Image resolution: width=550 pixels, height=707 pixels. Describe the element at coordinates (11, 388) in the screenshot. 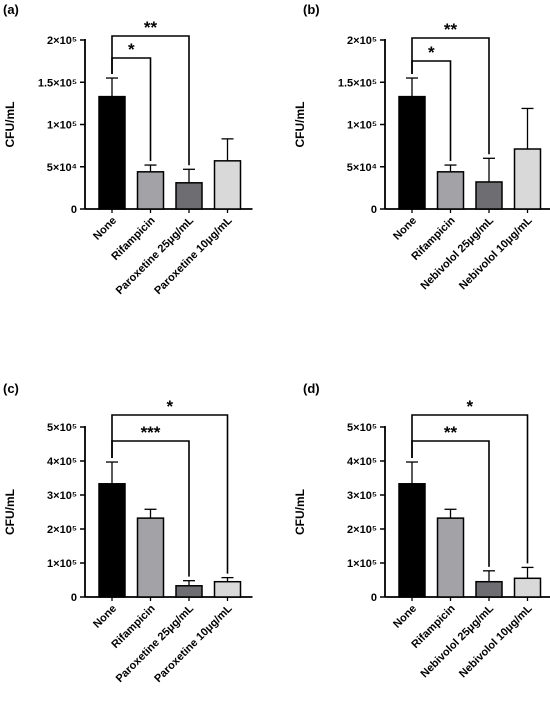

I see `panel-label: (c)` at that location.